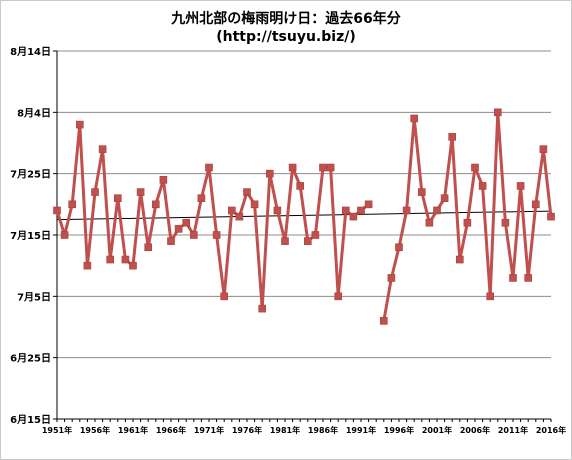 This screenshot has width=572, height=460. I want to click on data-point-1964, so click(156, 204).